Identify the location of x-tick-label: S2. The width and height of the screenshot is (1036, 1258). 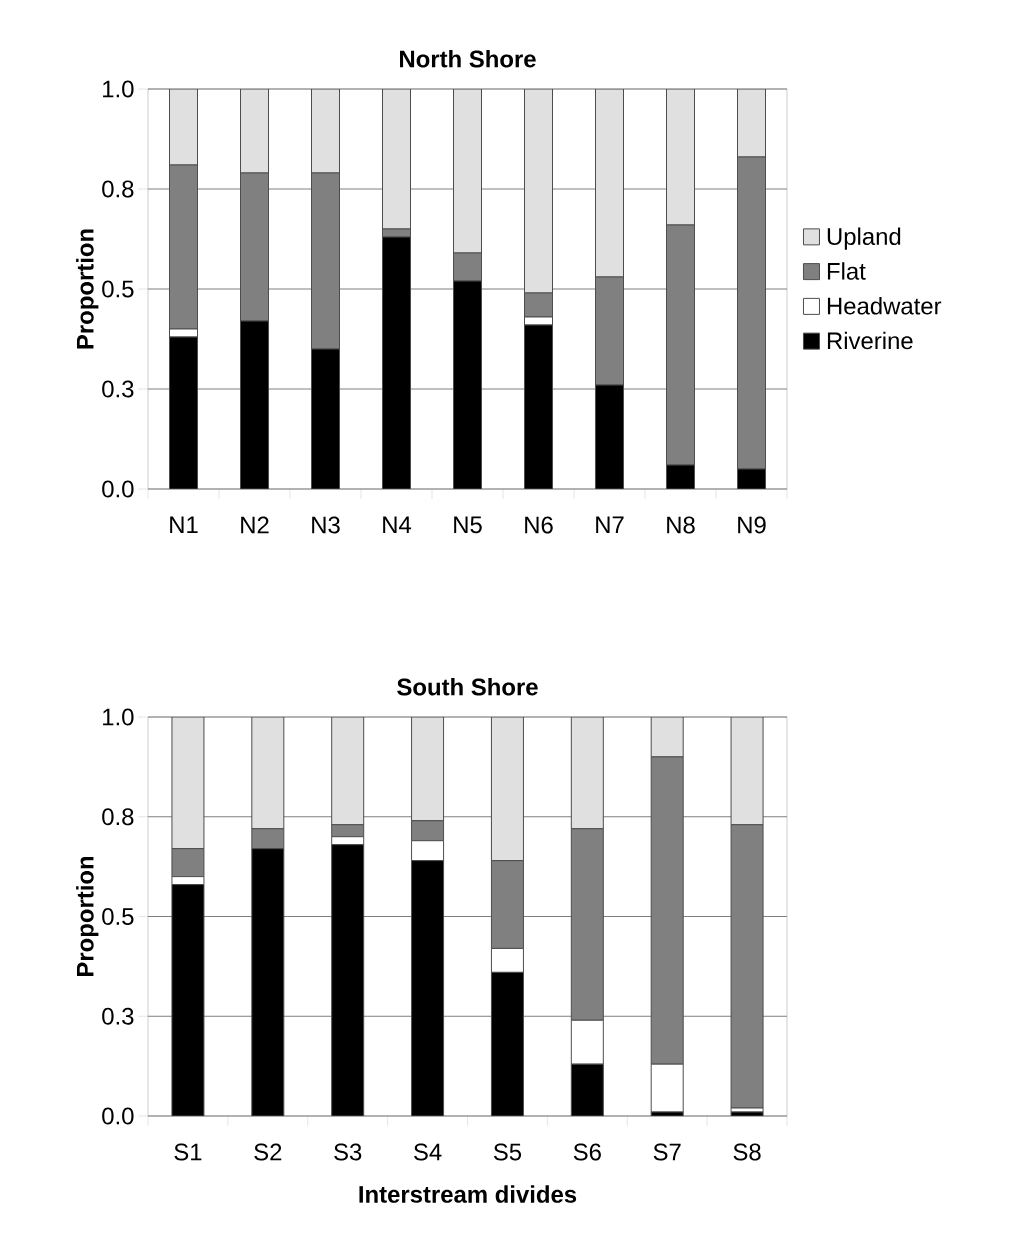
(268, 1152).